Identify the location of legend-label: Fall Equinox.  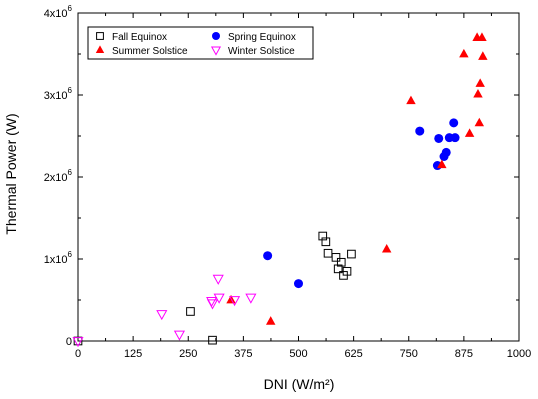
(139, 37).